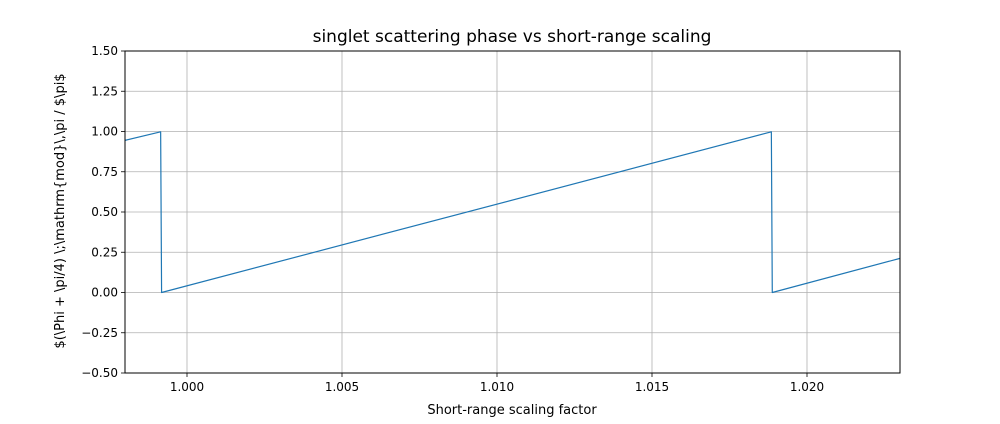 The height and width of the screenshot is (424, 1000). I want to click on x-tick-label: 1.010, so click(497, 387).